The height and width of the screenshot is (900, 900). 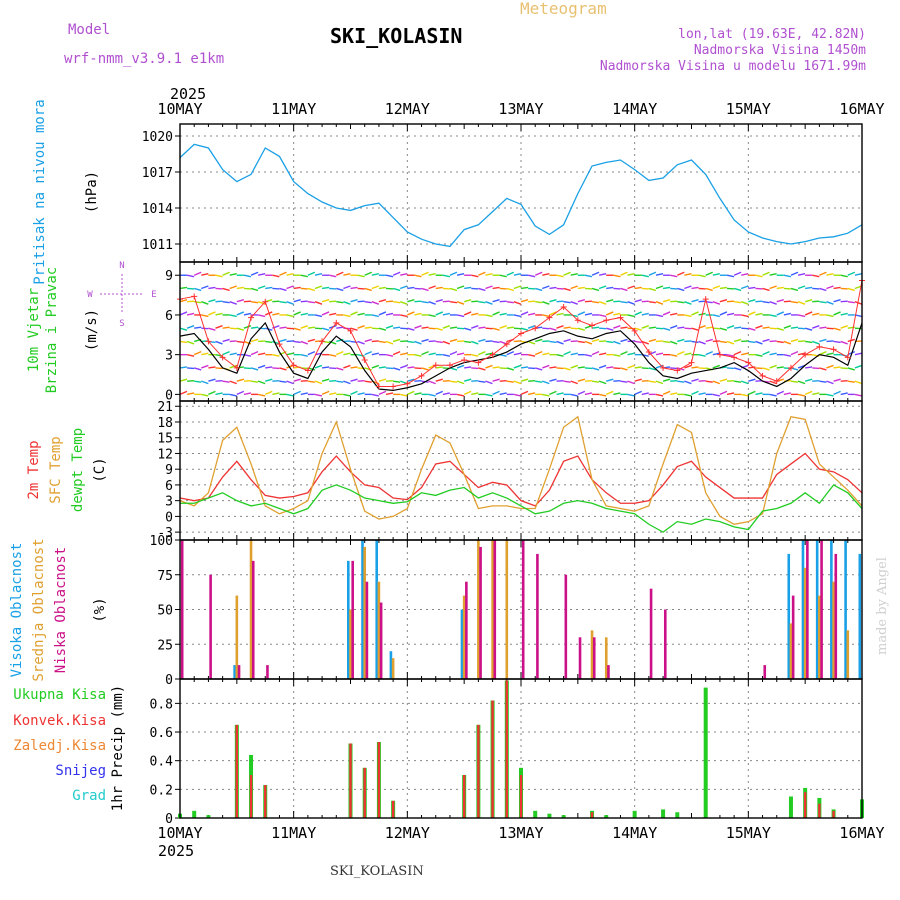 What do you see at coordinates (478, 771) in the screenshot?
I see `precip-conv-bar` at bounding box center [478, 771].